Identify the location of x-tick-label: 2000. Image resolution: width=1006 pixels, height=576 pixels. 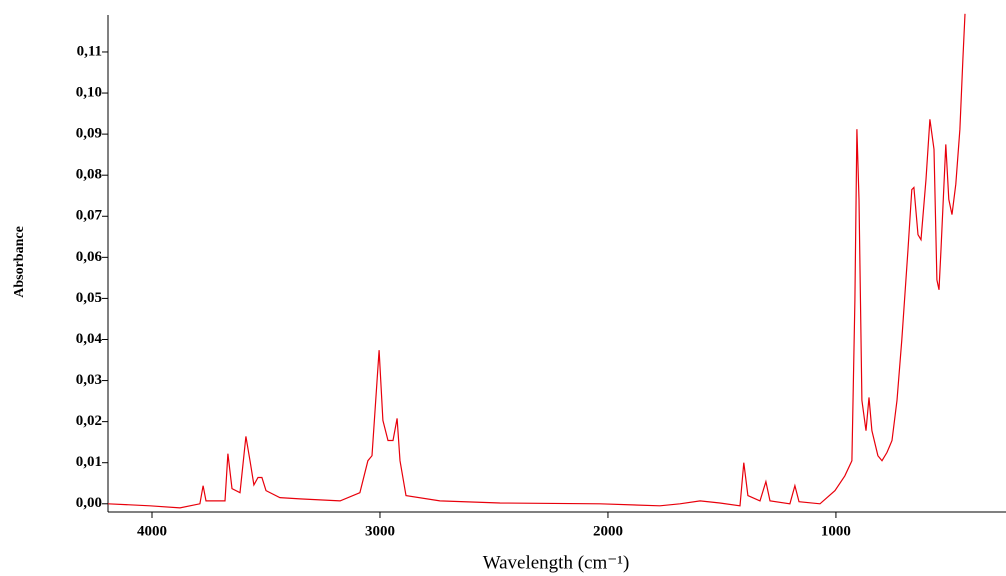
(608, 531).